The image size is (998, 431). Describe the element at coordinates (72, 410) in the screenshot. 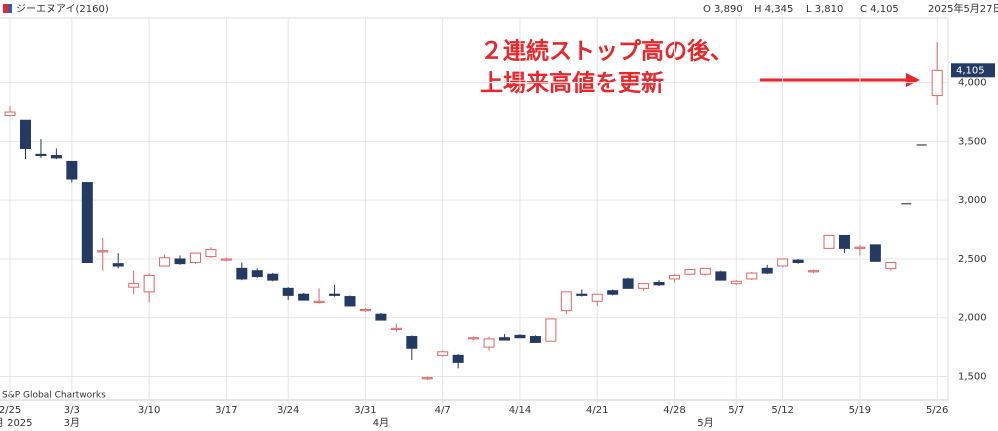

I see `x-tick-label: 3/3` at that location.